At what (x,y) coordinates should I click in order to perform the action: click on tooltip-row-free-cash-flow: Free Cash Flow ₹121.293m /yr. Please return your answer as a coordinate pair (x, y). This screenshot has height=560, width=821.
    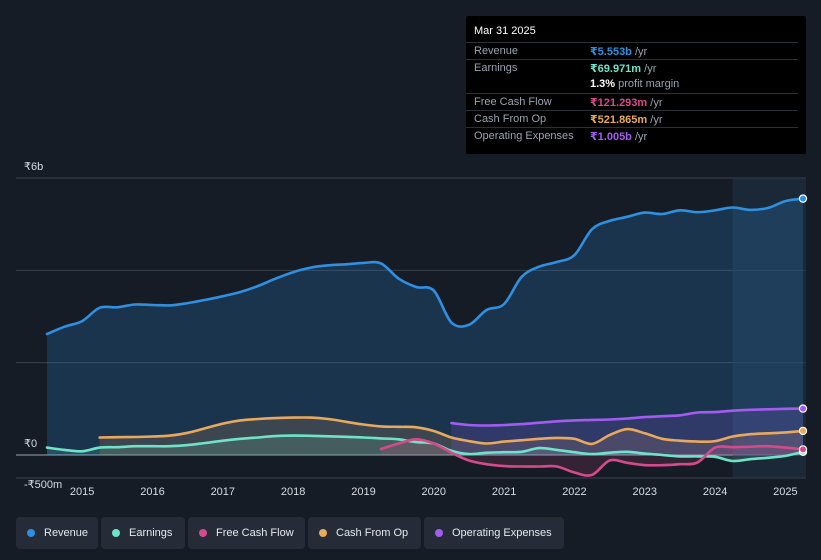
    Looking at the image, I should click on (632, 102).